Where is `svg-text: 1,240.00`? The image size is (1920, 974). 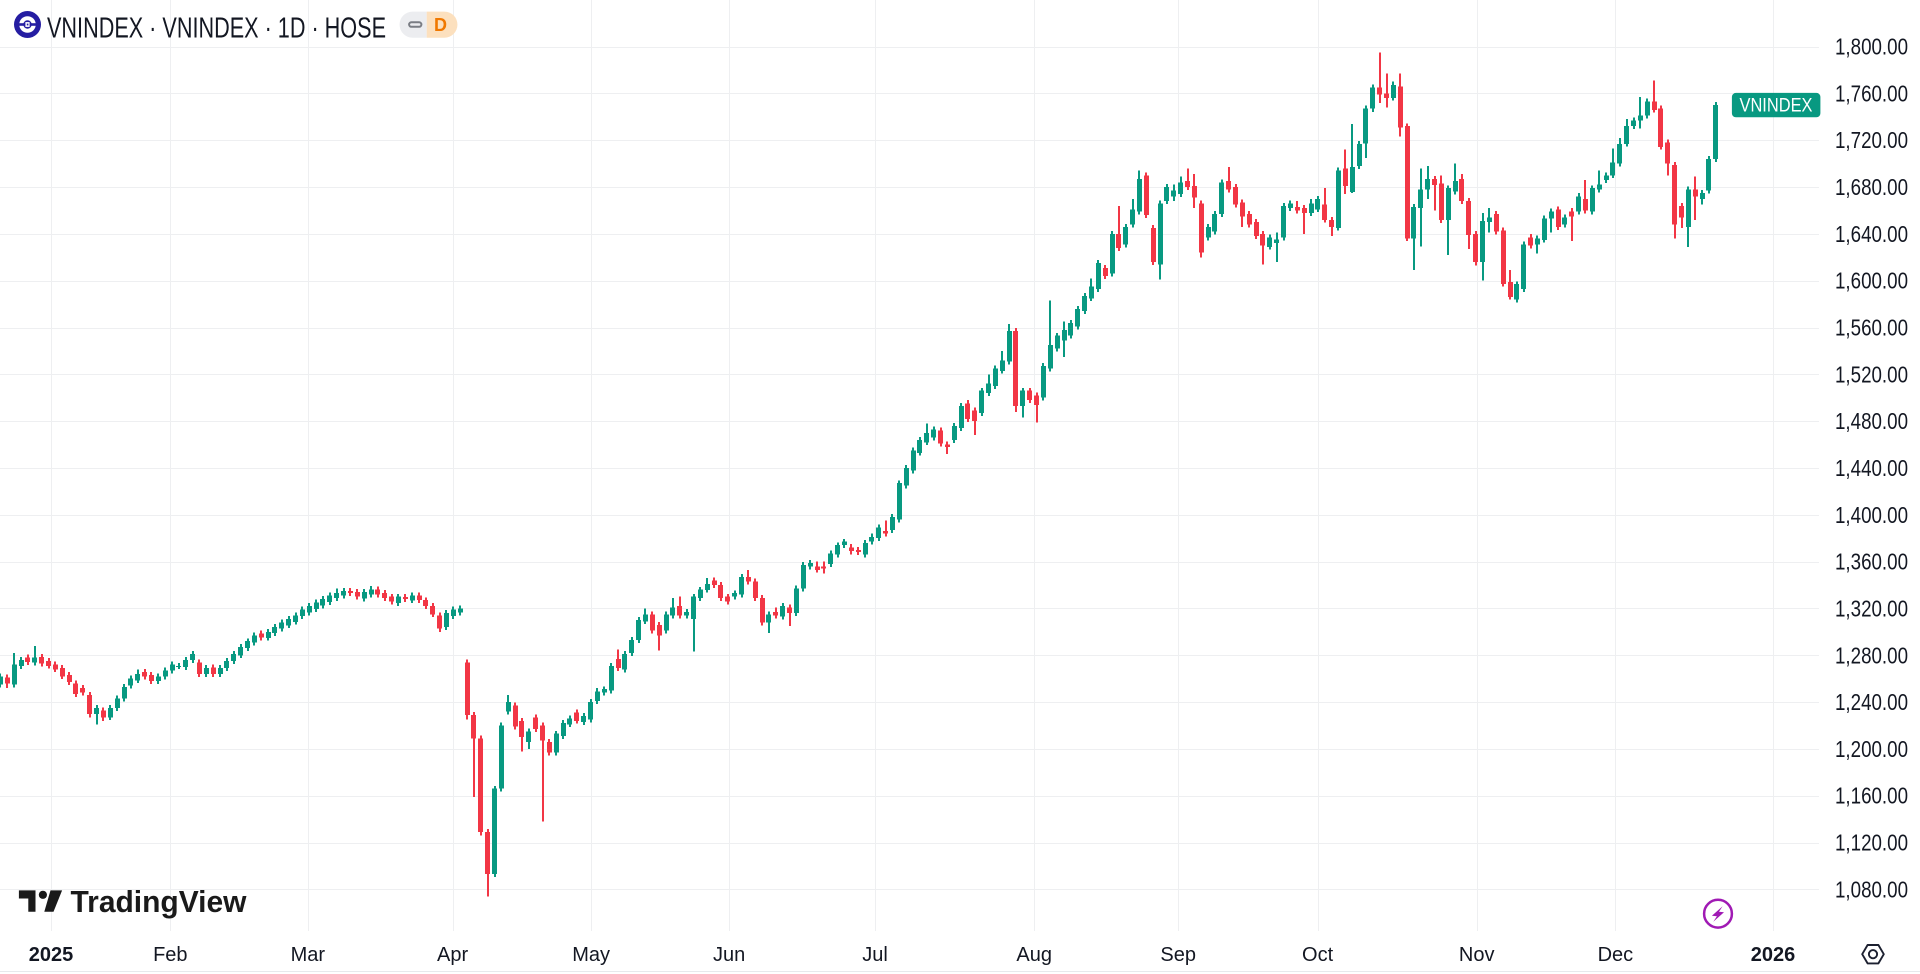 svg-text: 1,240.00 is located at coordinates (1871, 702).